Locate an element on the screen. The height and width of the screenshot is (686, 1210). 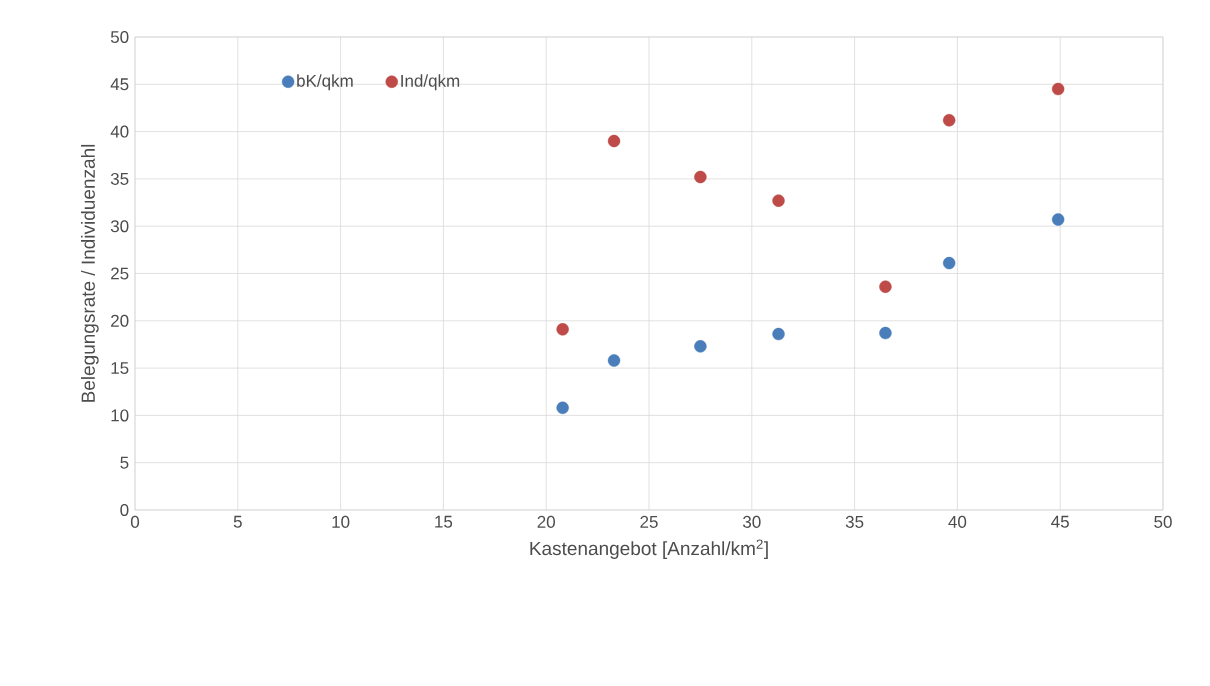
x-tick-label: 0 is located at coordinates (135, 521).